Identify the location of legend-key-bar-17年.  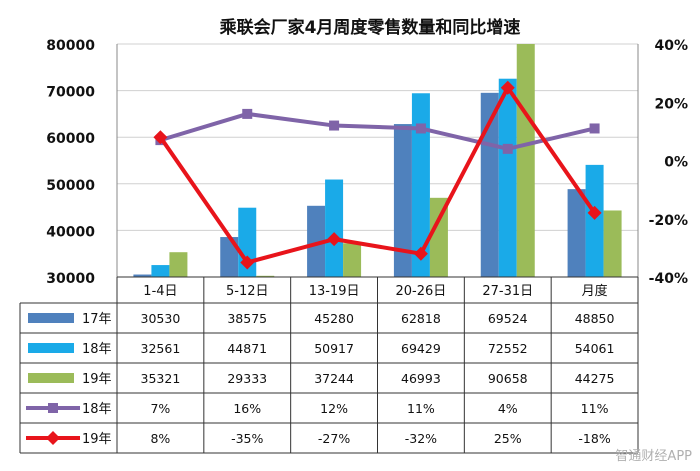
(51, 318).